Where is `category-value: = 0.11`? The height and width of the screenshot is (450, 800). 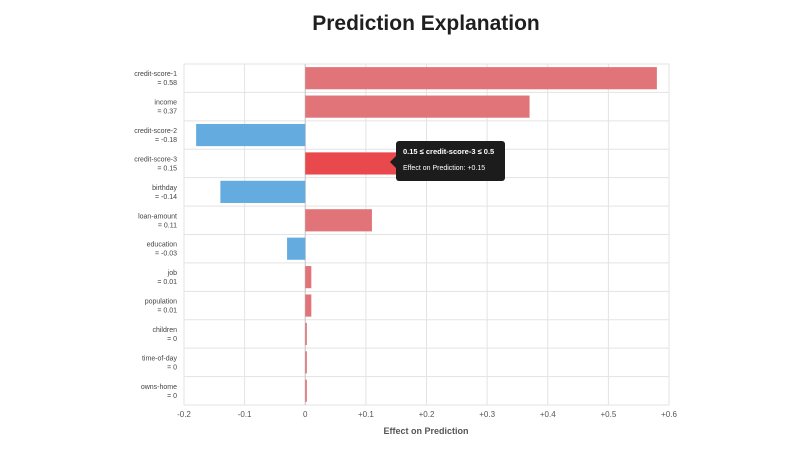 category-value: = 0.11 is located at coordinates (167, 225).